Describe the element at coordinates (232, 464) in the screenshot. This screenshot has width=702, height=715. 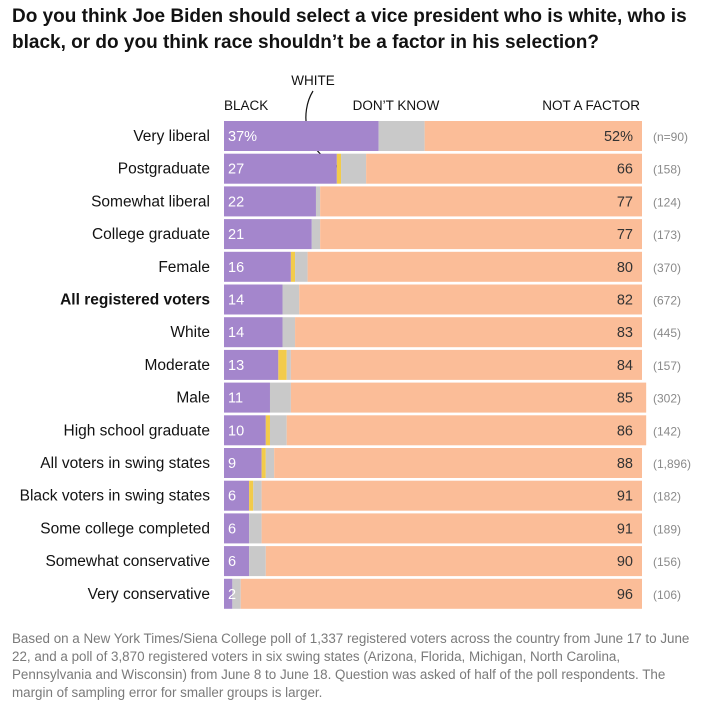
I see `black-value-label: 9` at that location.